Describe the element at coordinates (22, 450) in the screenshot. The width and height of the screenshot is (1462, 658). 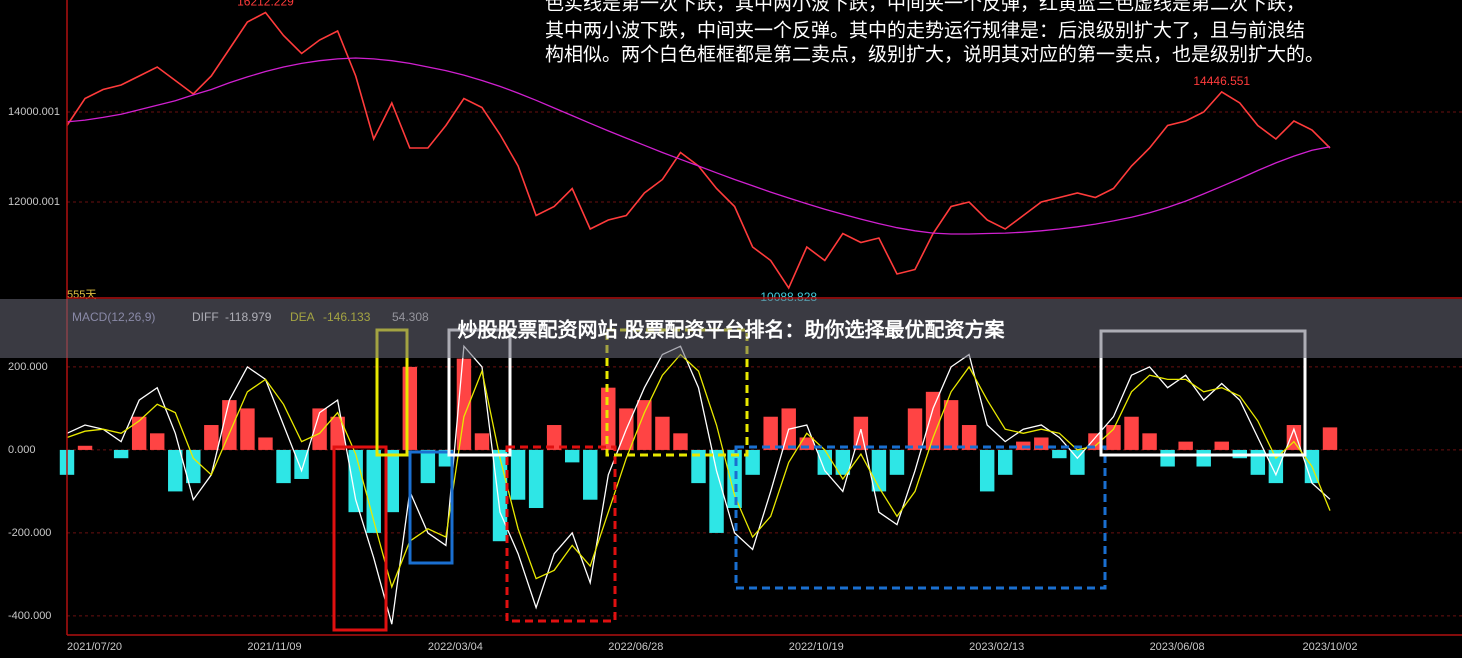
I see `y-tick-label: 0.000` at that location.